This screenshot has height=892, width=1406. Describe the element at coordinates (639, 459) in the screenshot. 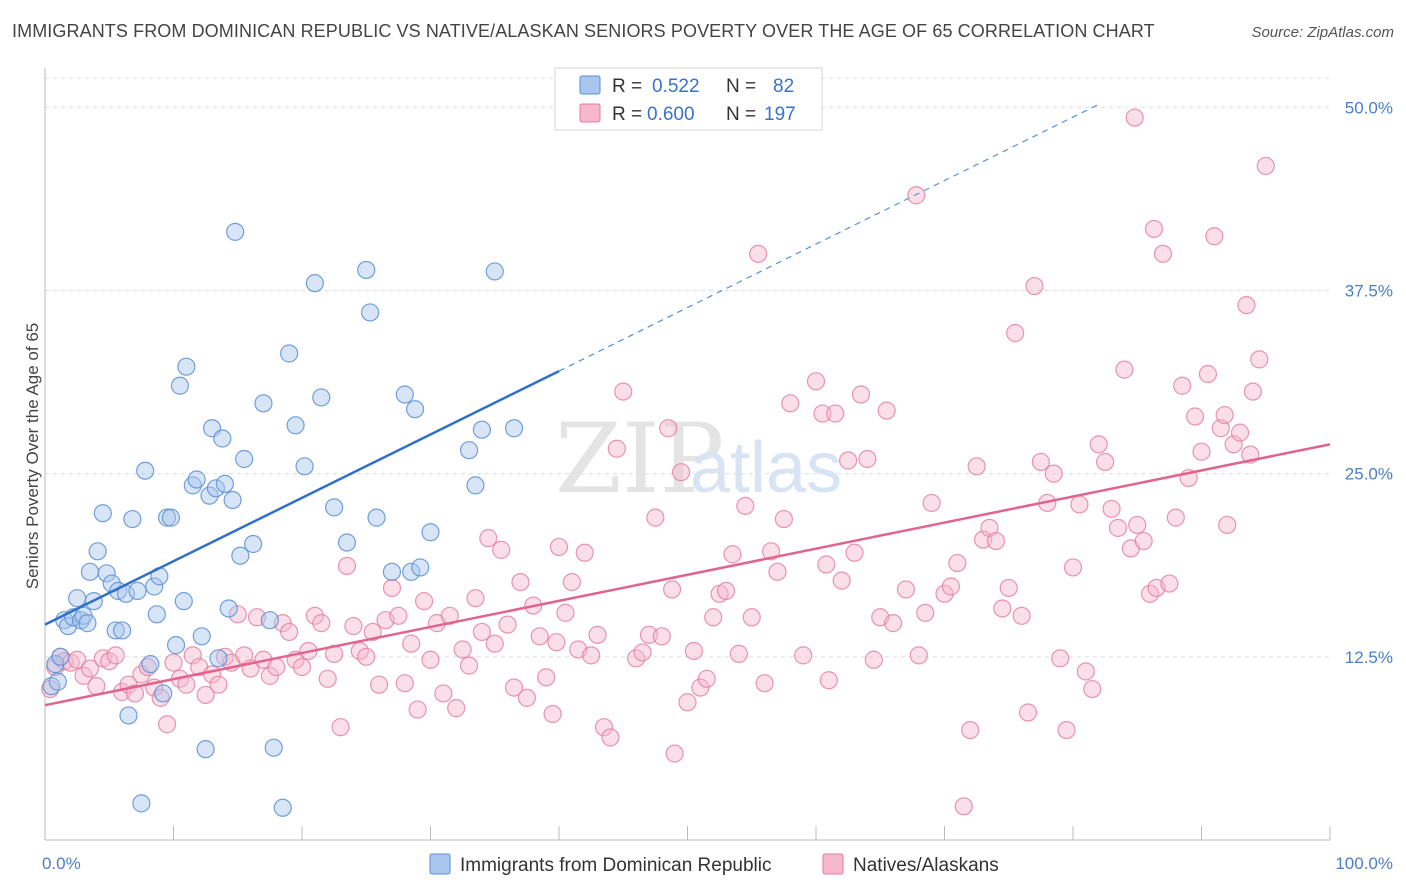

I see `watermark-zip: ZIP` at that location.